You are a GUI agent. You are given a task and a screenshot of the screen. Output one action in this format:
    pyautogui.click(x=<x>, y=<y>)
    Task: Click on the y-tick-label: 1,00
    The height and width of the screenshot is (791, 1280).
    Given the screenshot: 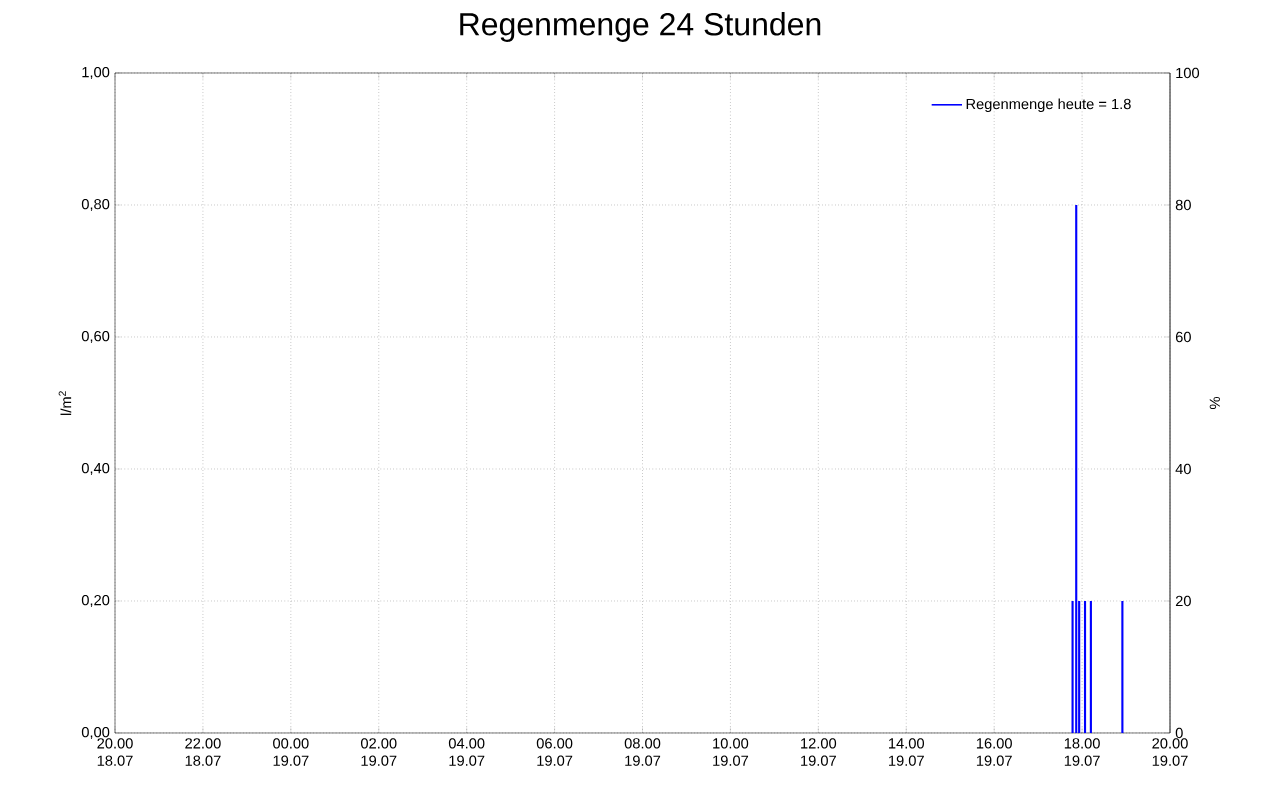 What is the action you would take?
    pyautogui.click(x=96, y=73)
    